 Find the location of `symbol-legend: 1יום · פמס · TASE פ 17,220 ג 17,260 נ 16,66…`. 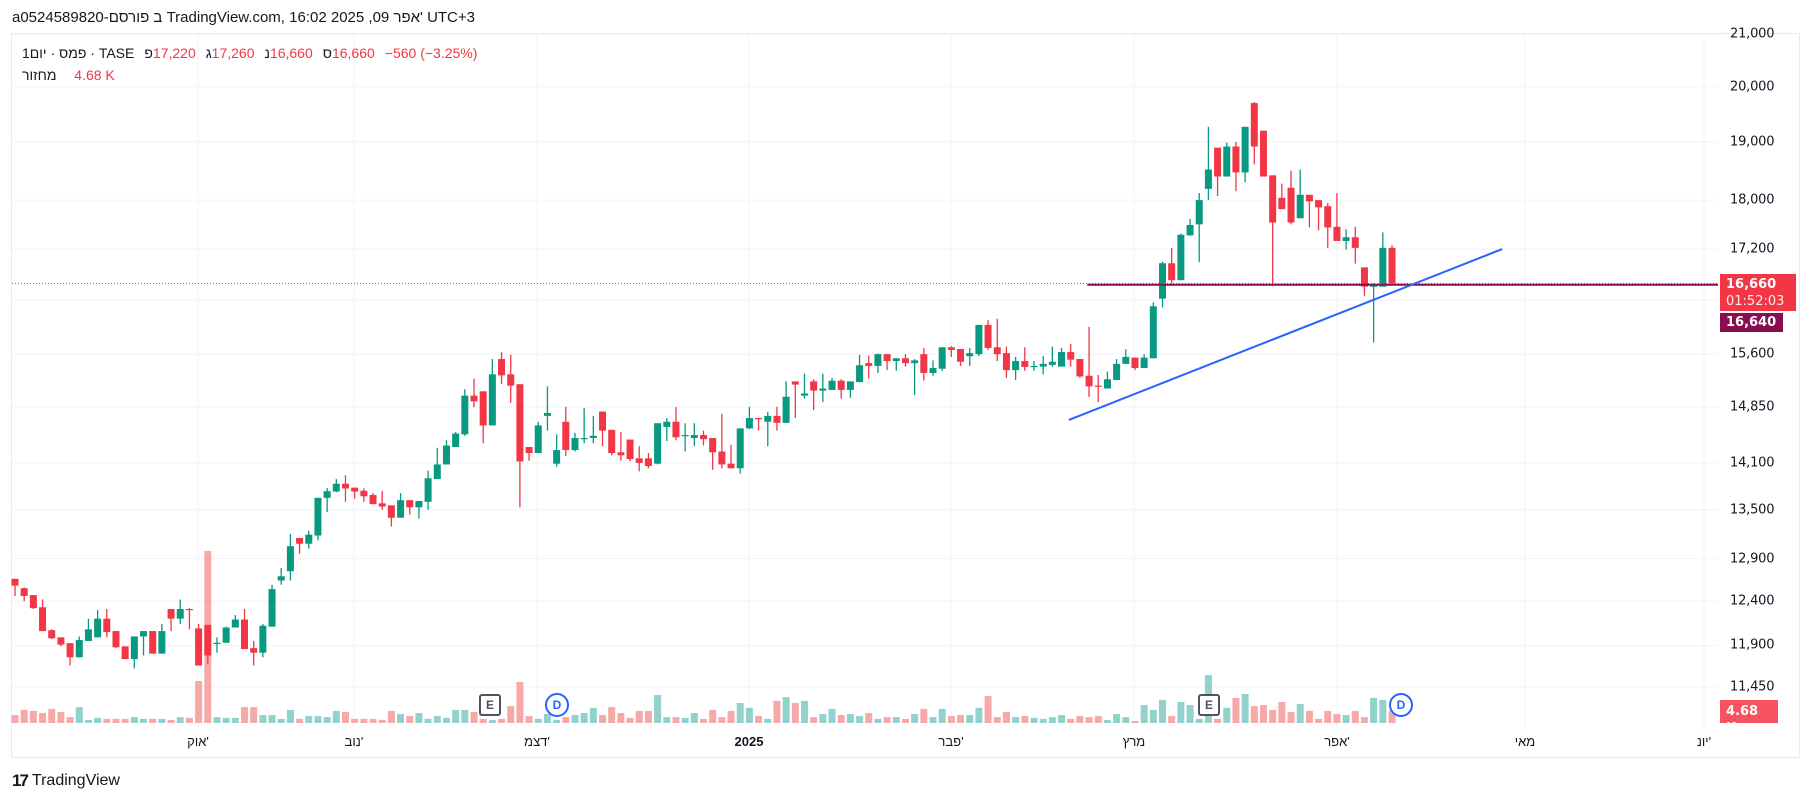

symbol-legend: 1יום · פמס · TASE פ 17,220 ג 17,260 נ 16,66… is located at coordinates (249, 53).